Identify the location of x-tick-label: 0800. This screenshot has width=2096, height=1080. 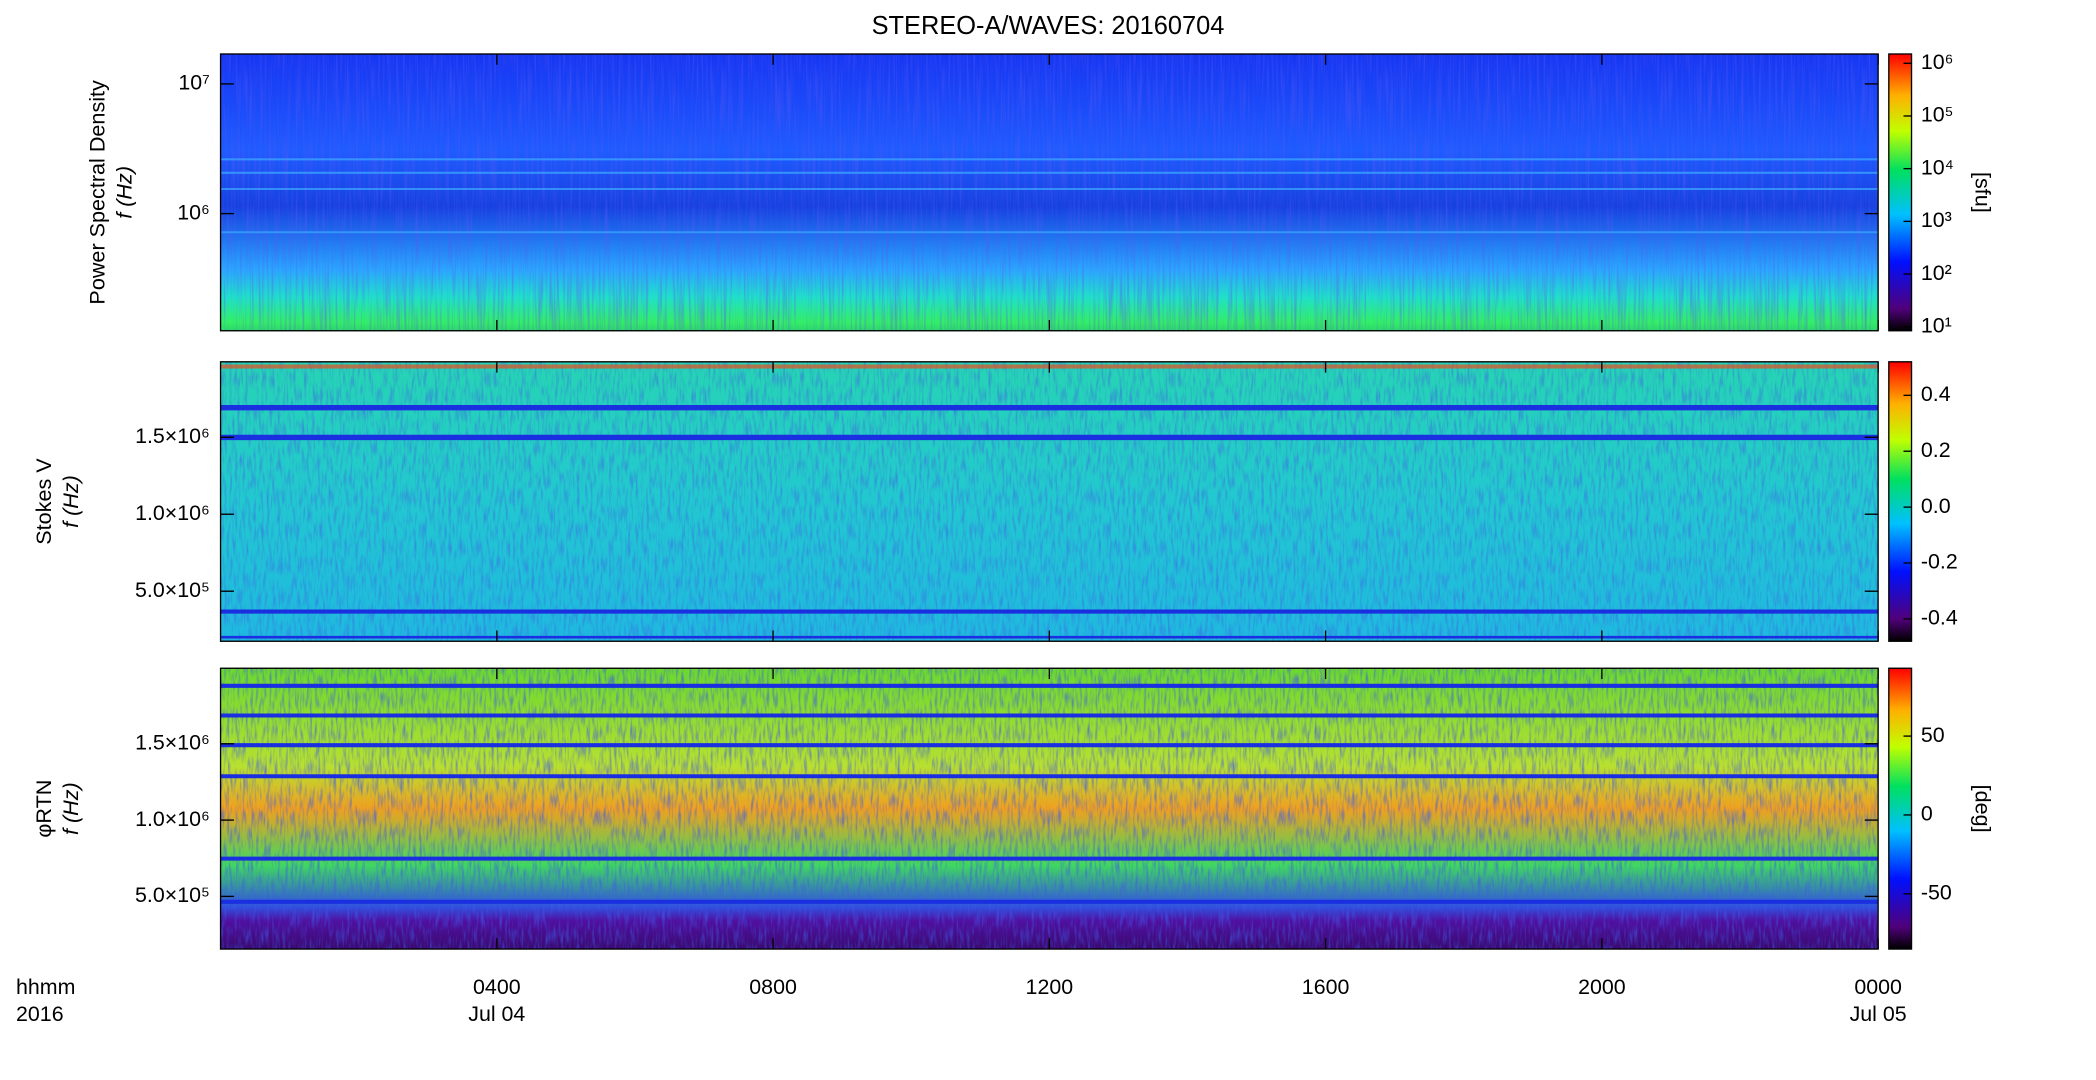
(773, 987).